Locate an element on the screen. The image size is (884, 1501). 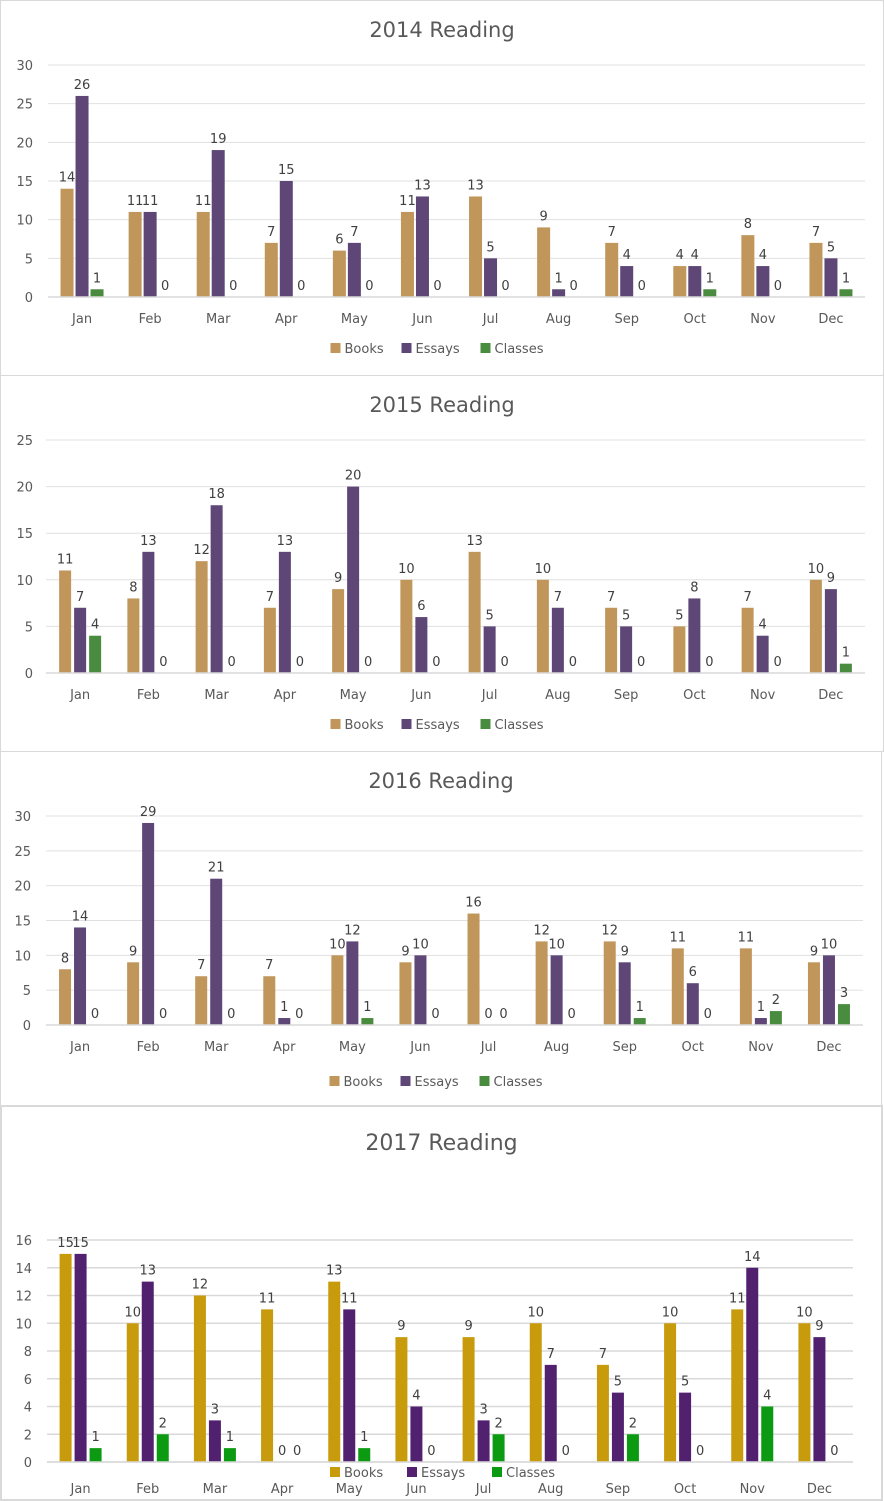
y-tick-label: 30 is located at coordinates (24, 66).